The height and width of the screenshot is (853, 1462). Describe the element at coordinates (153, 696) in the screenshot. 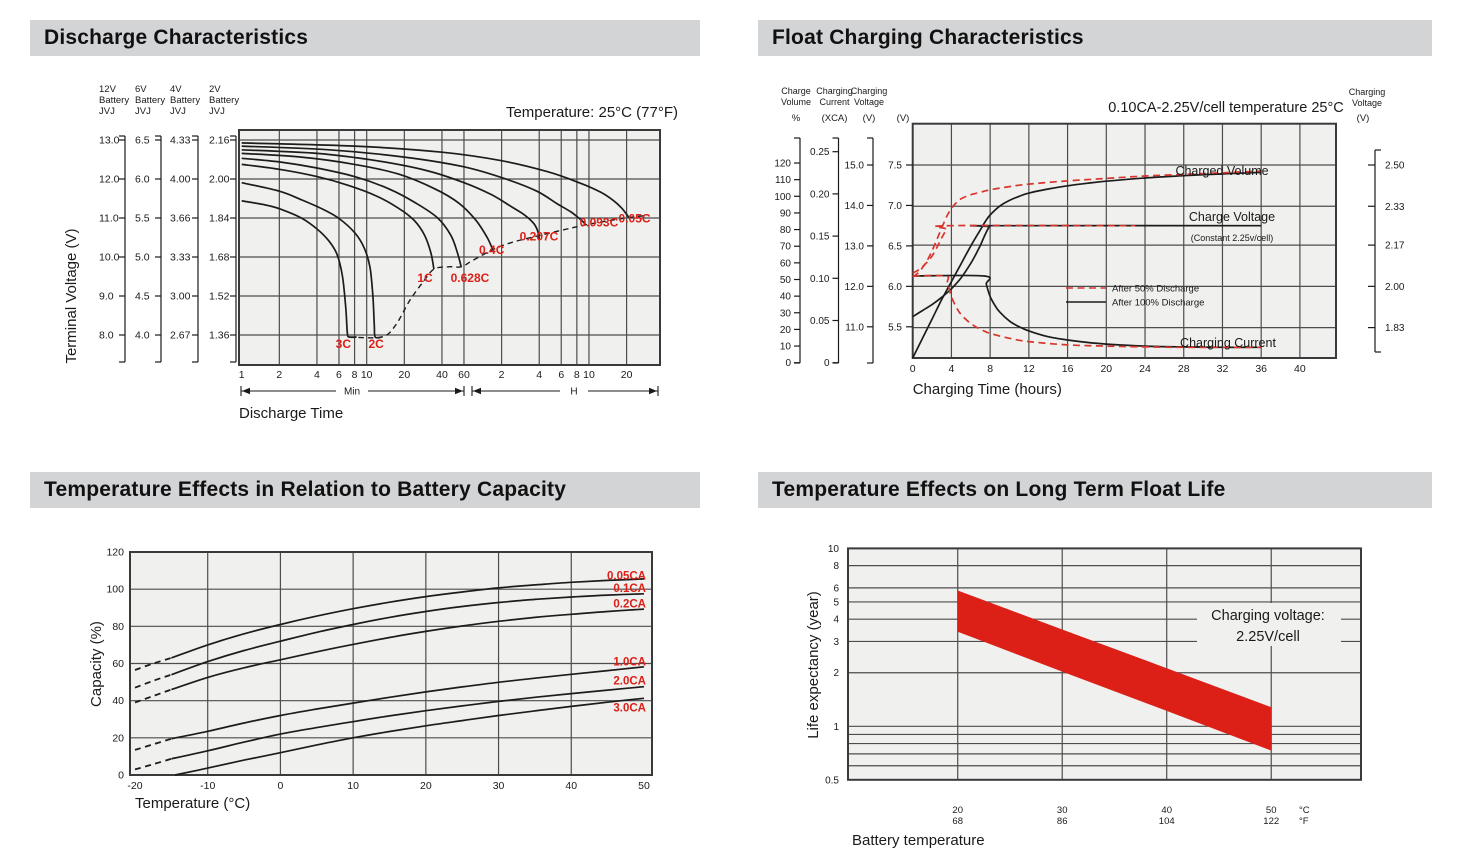

I see `capacity-curve-dashed-0.2CA` at that location.